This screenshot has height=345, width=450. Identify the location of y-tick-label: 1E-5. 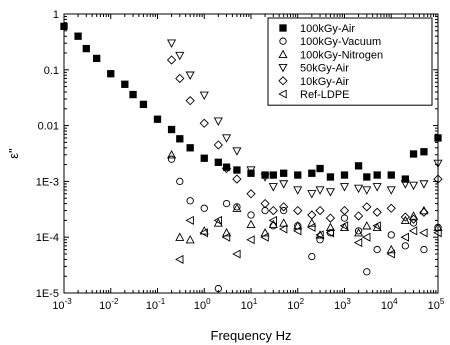
(47, 294).